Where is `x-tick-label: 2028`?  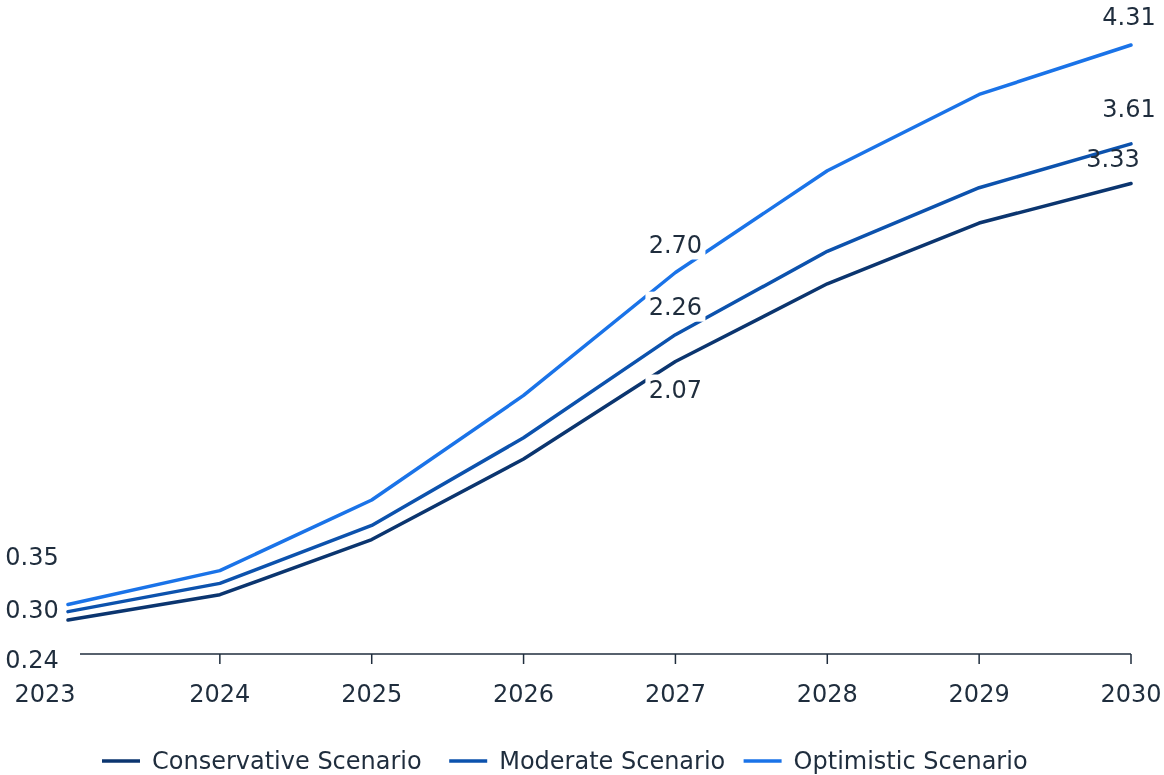 x-tick-label: 2028 is located at coordinates (827, 694).